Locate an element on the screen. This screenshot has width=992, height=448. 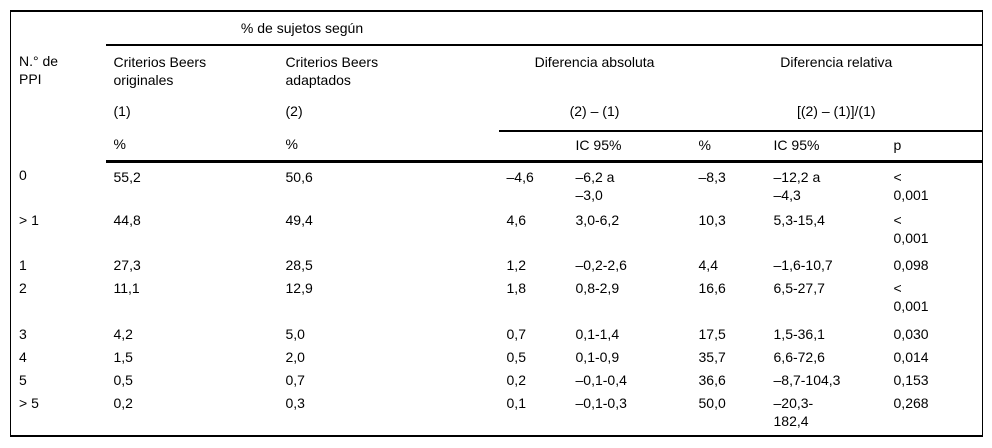
cell-abs-diff: –4,6 is located at coordinates (520, 176).